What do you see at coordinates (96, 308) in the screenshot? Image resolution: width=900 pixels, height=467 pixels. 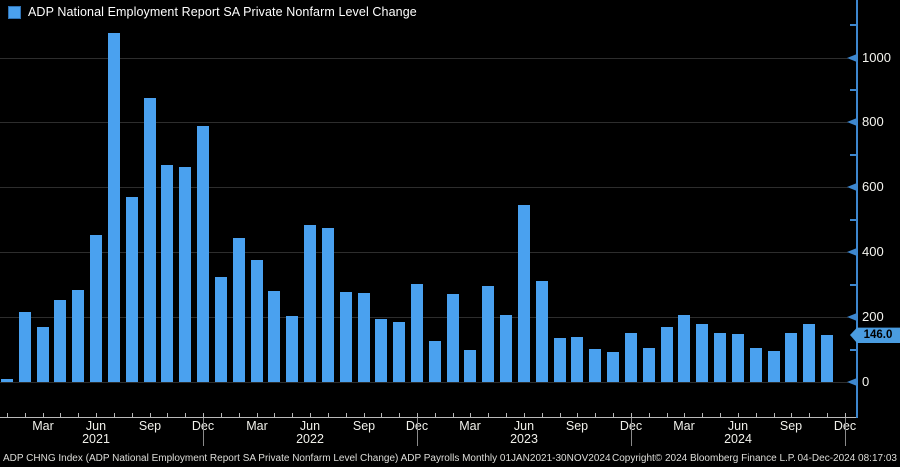 I see `bar-jun-2021` at bounding box center [96, 308].